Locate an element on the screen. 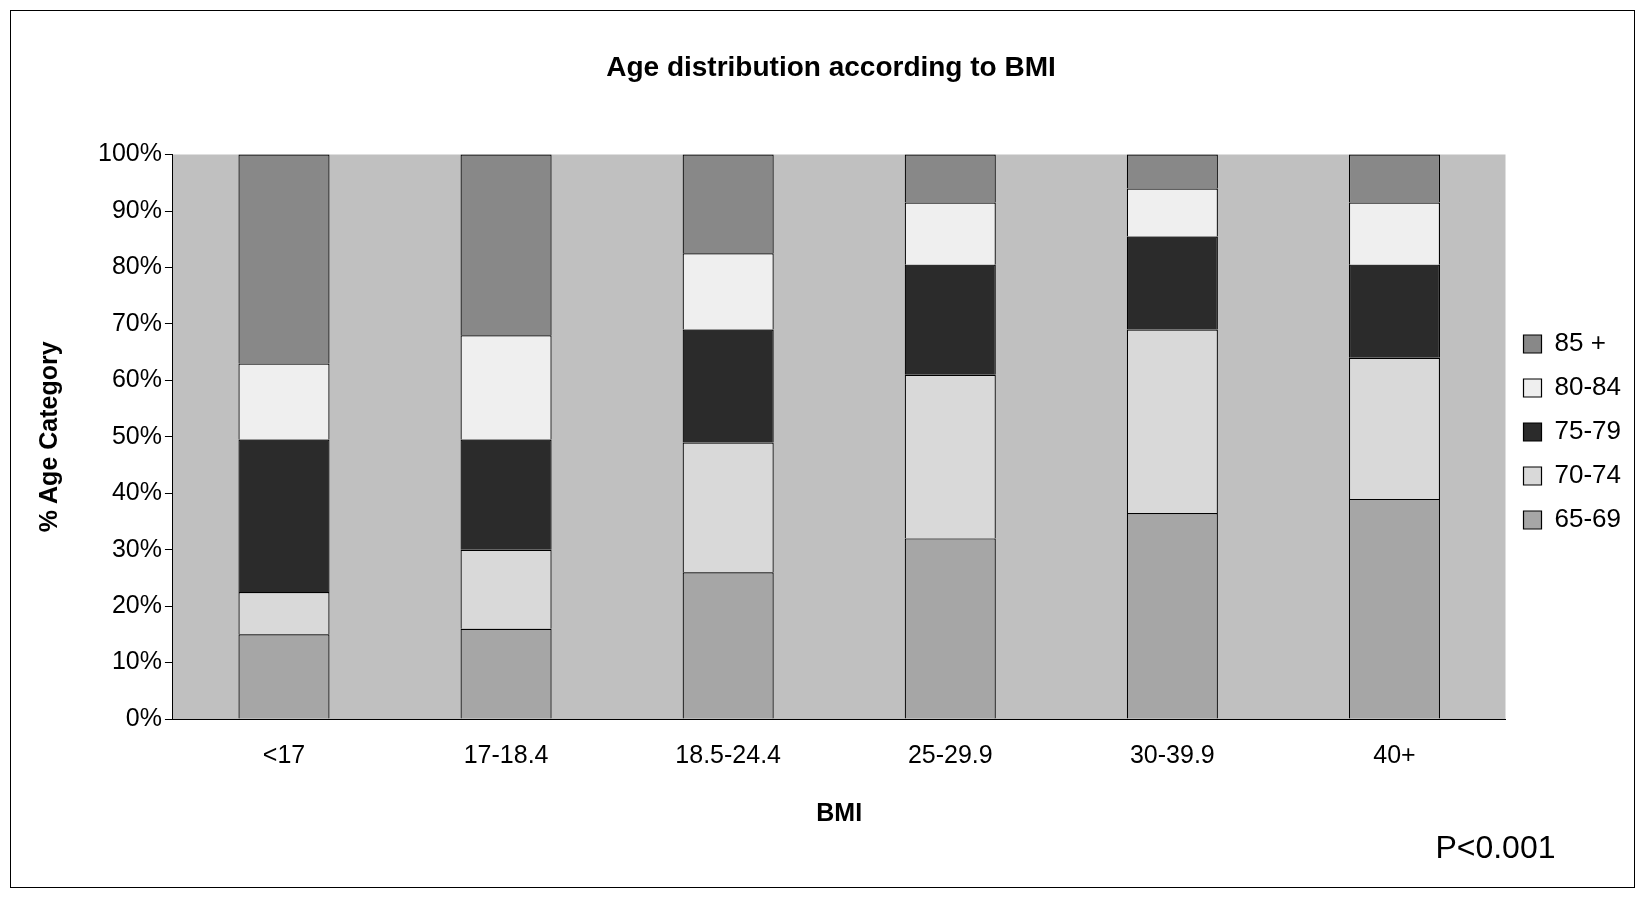  x-tick-label: 17-18.4 is located at coordinates (506, 753).